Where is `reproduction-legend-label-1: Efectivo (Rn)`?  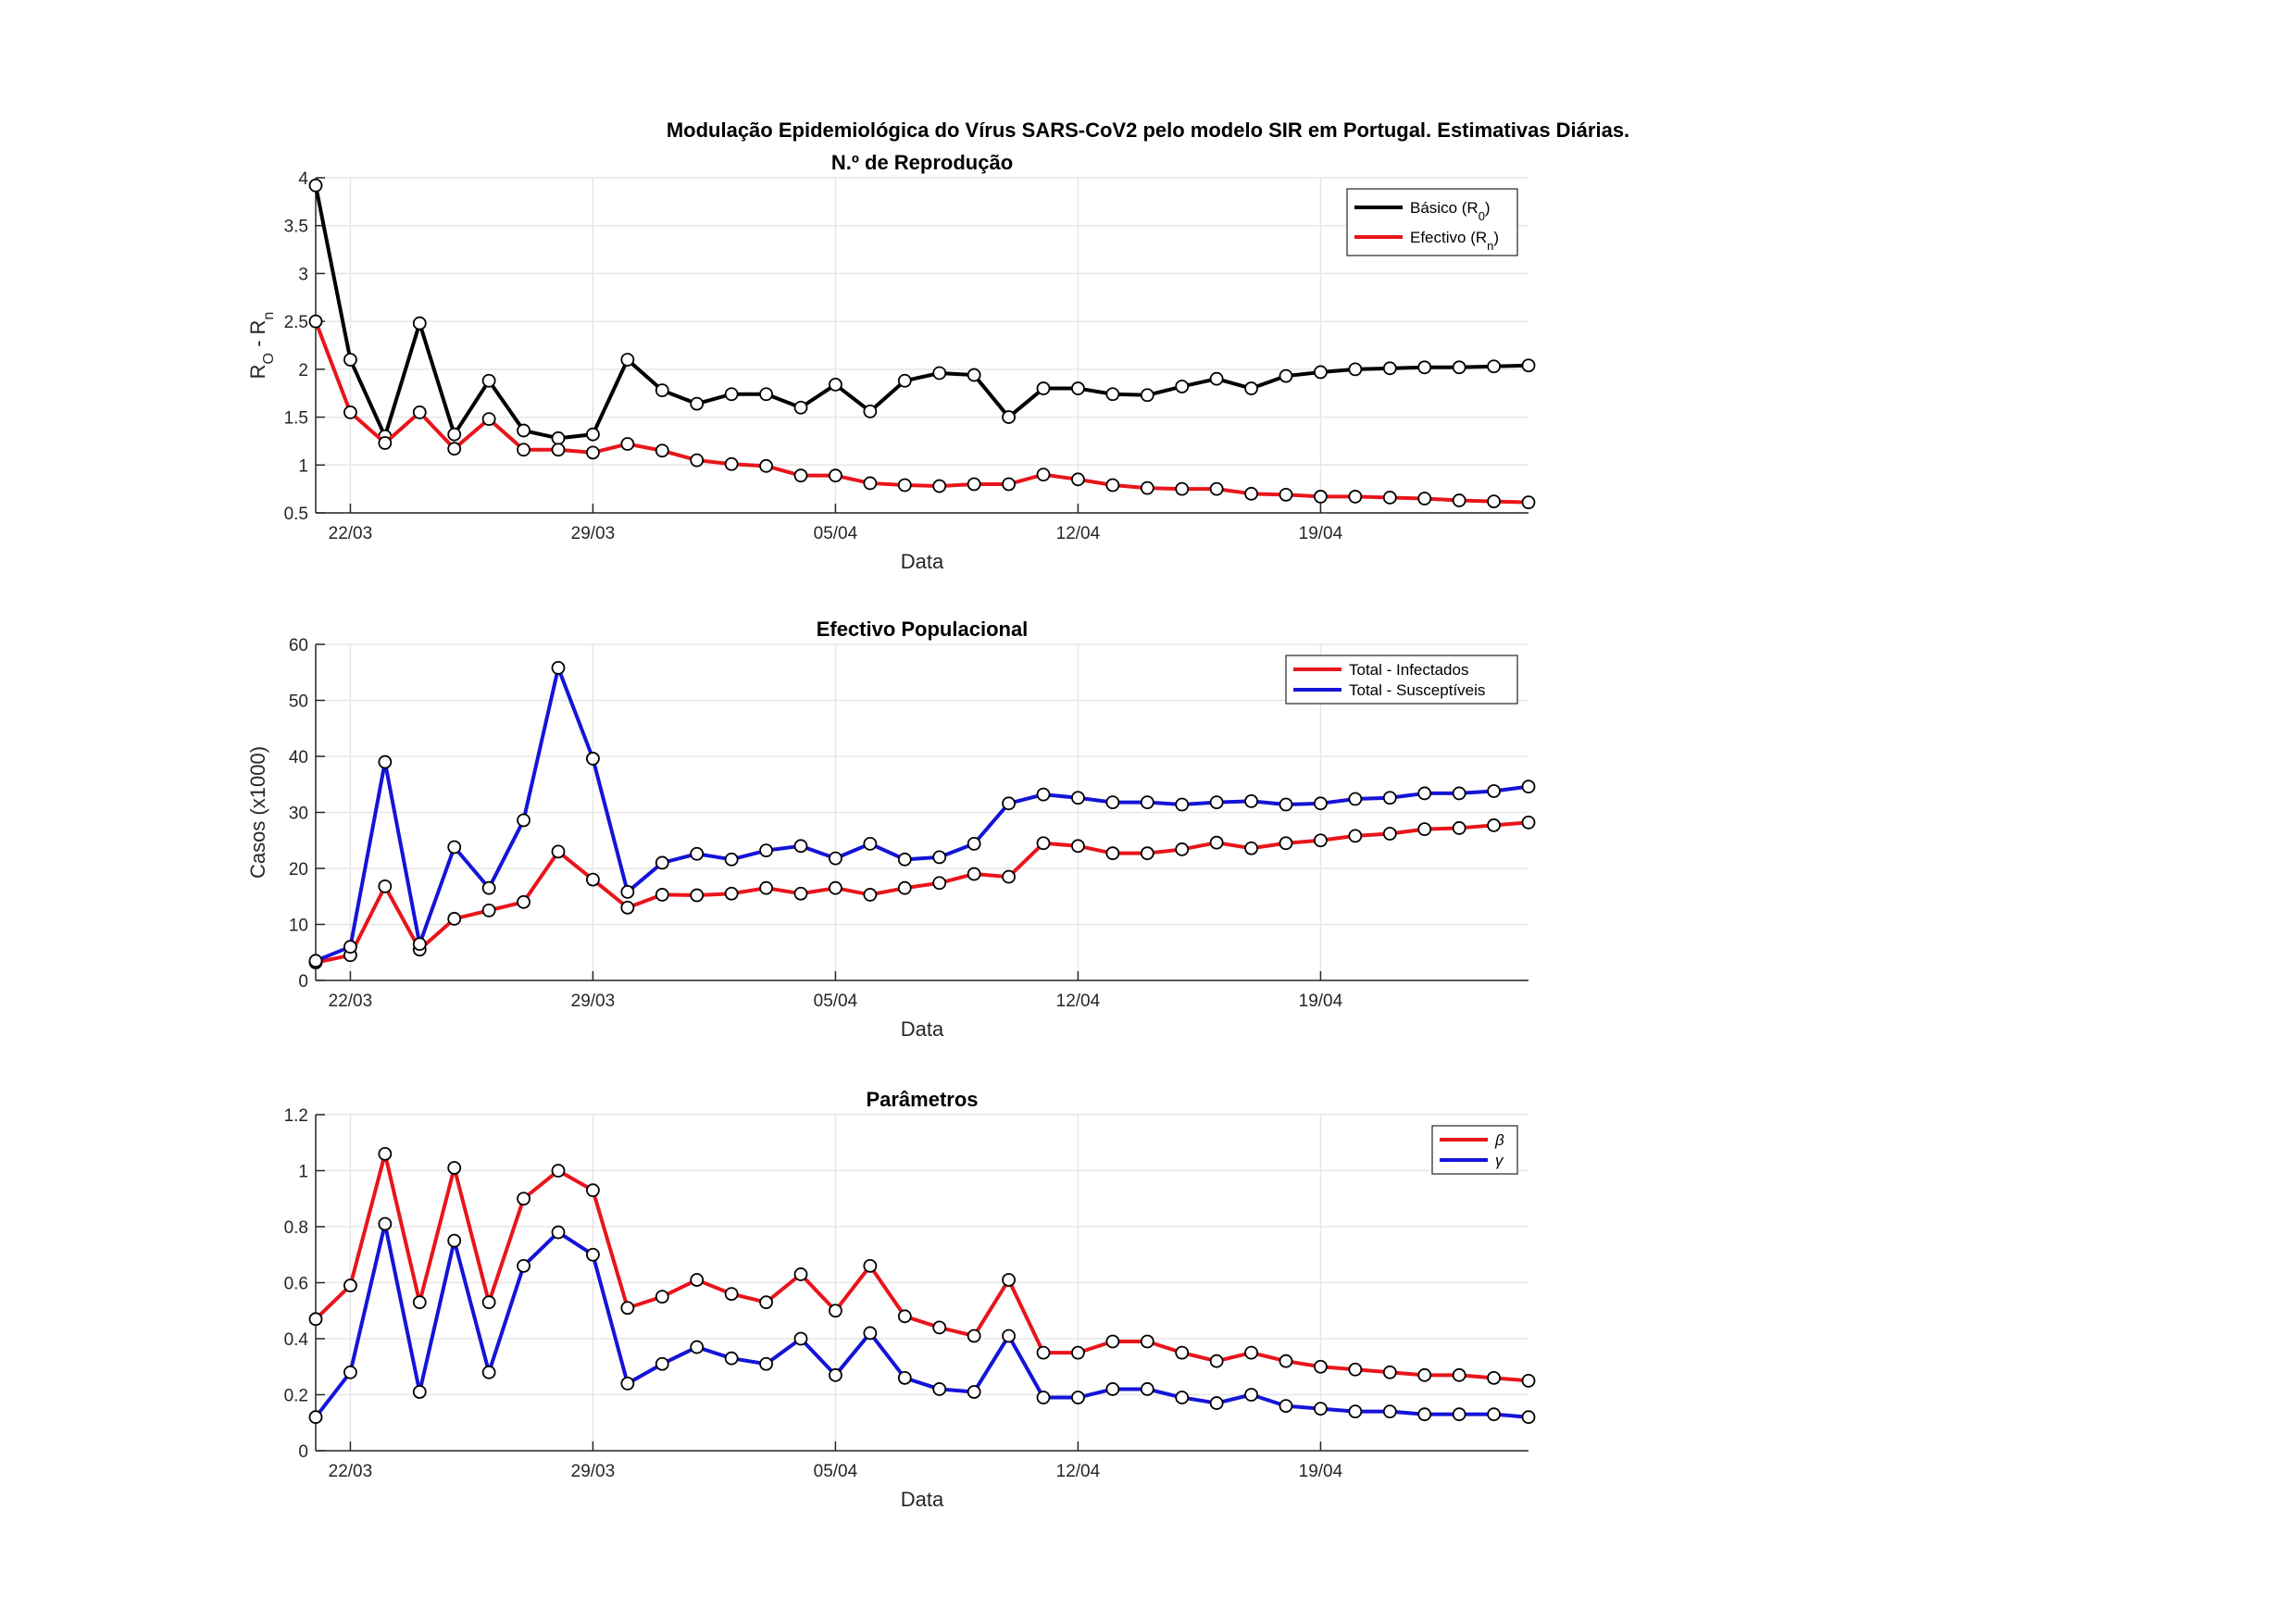
reproduction-legend-label-1: Efectivo (Rn) is located at coordinates (1454, 241).